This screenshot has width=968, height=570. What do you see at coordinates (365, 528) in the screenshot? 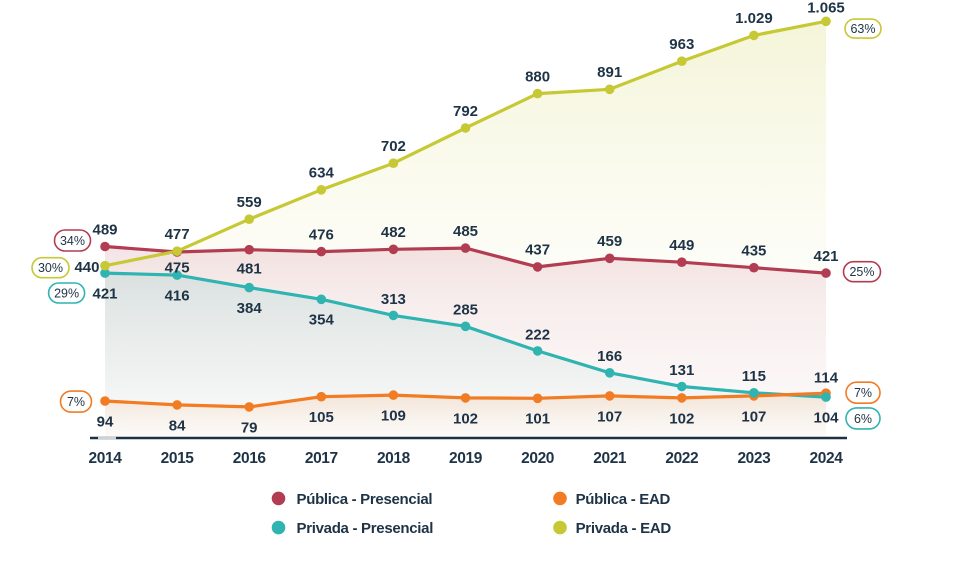
I see `svg-text: Privada - Presencial` at bounding box center [365, 528].